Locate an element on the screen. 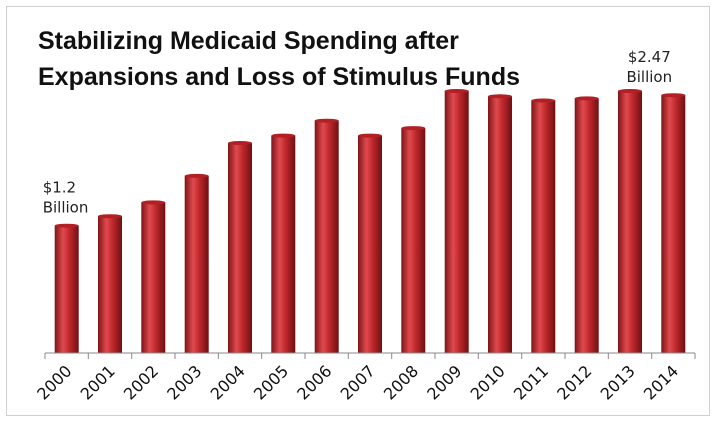 This screenshot has height=425, width=718. tick-label-2013: 2013 is located at coordinates (618, 382).